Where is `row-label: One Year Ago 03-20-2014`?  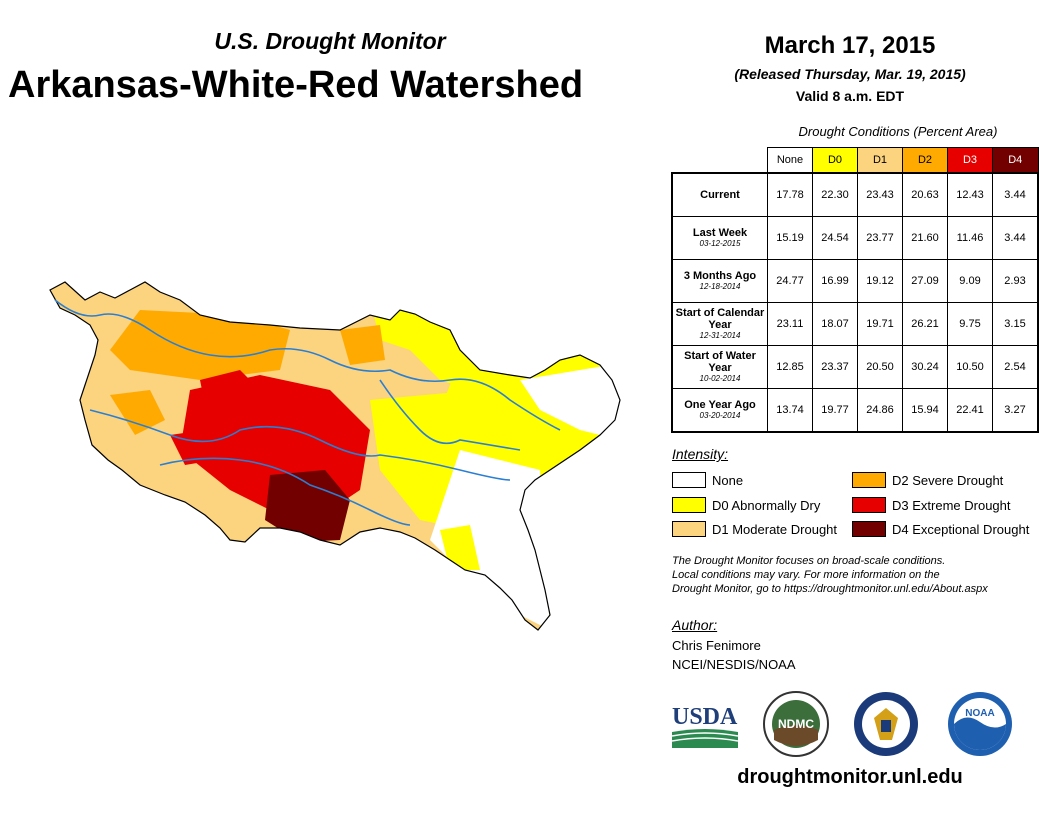
row-label: One Year Ago 03-20-2014 is located at coordinates (719, 410).